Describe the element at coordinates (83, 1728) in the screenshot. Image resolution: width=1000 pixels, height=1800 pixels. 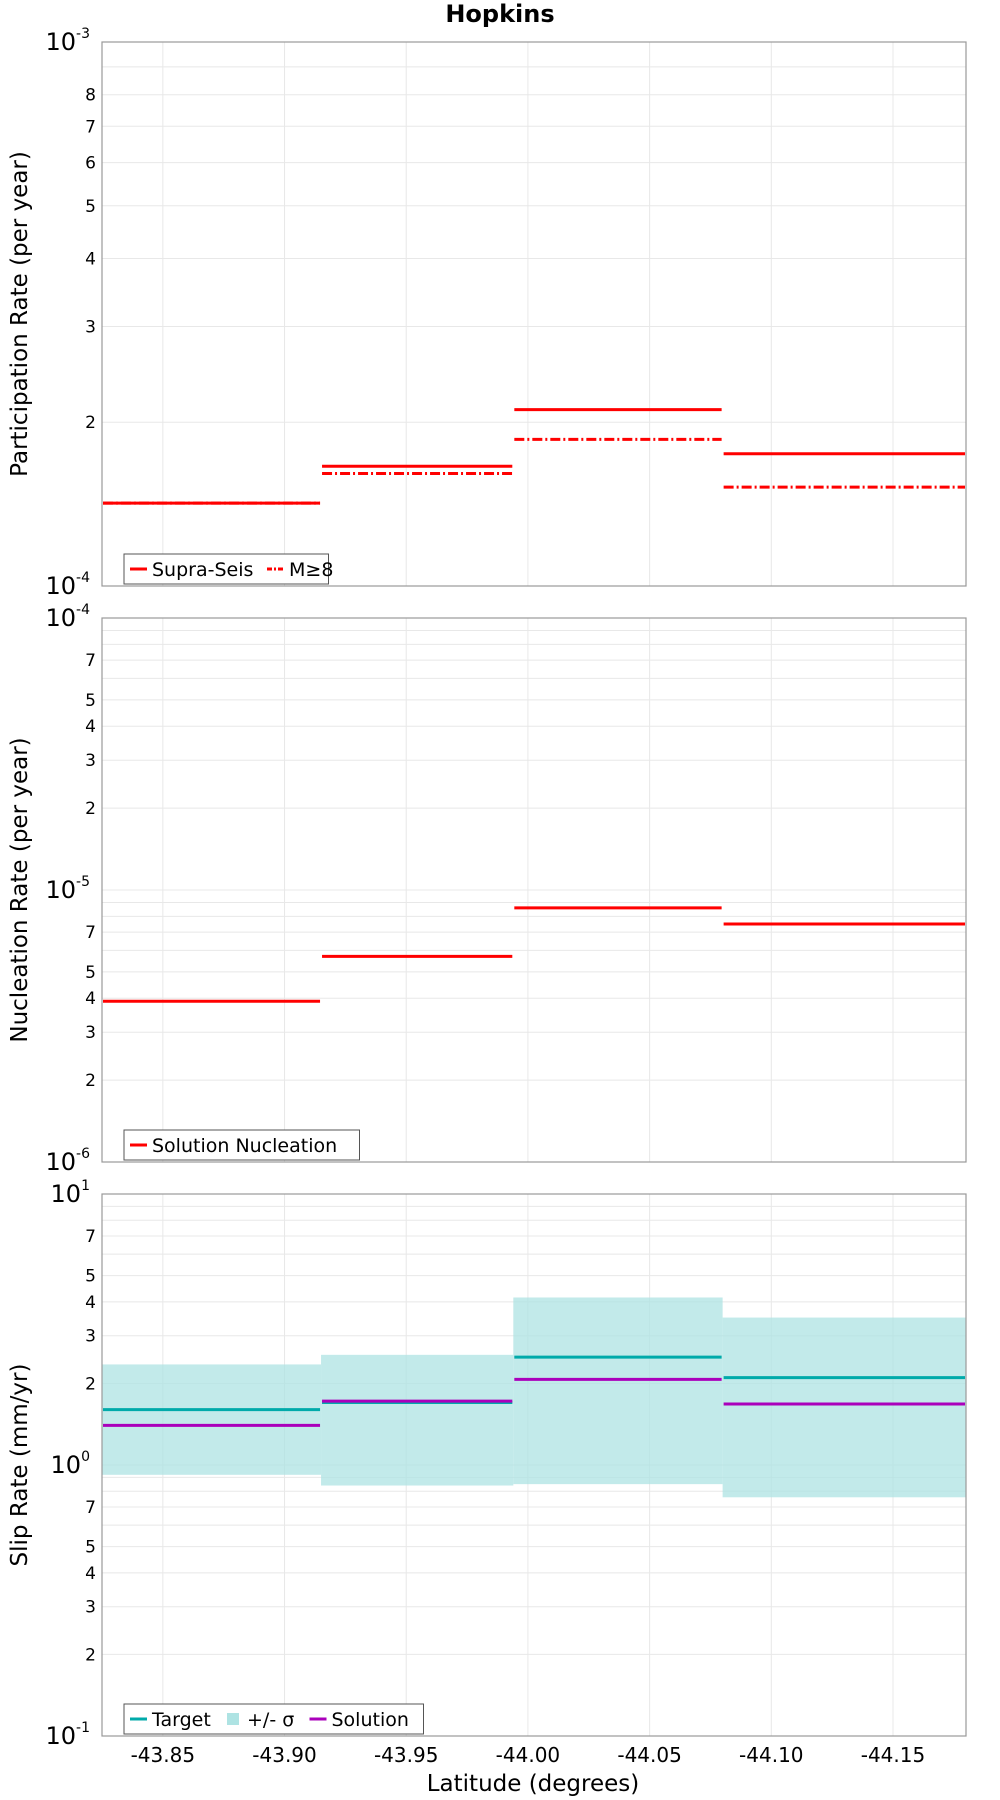
I see `y-tick-exponent: -1` at that location.